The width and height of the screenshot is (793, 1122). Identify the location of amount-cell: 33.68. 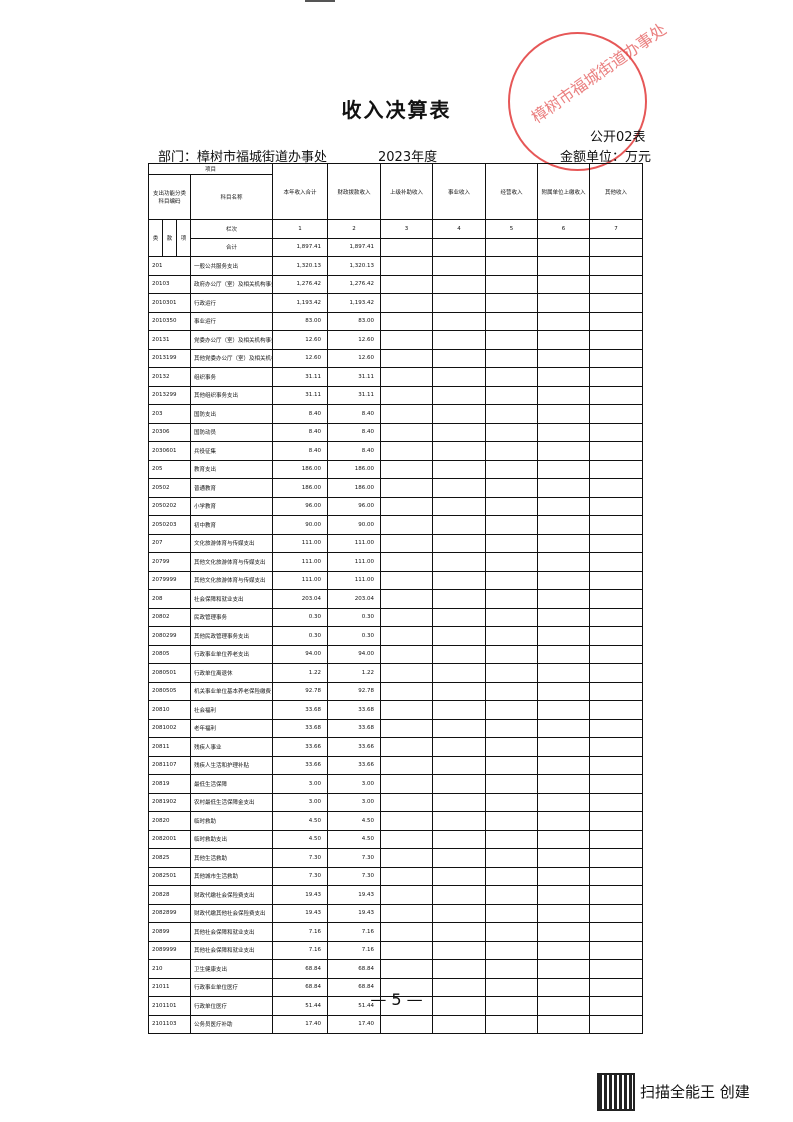
(354, 710).